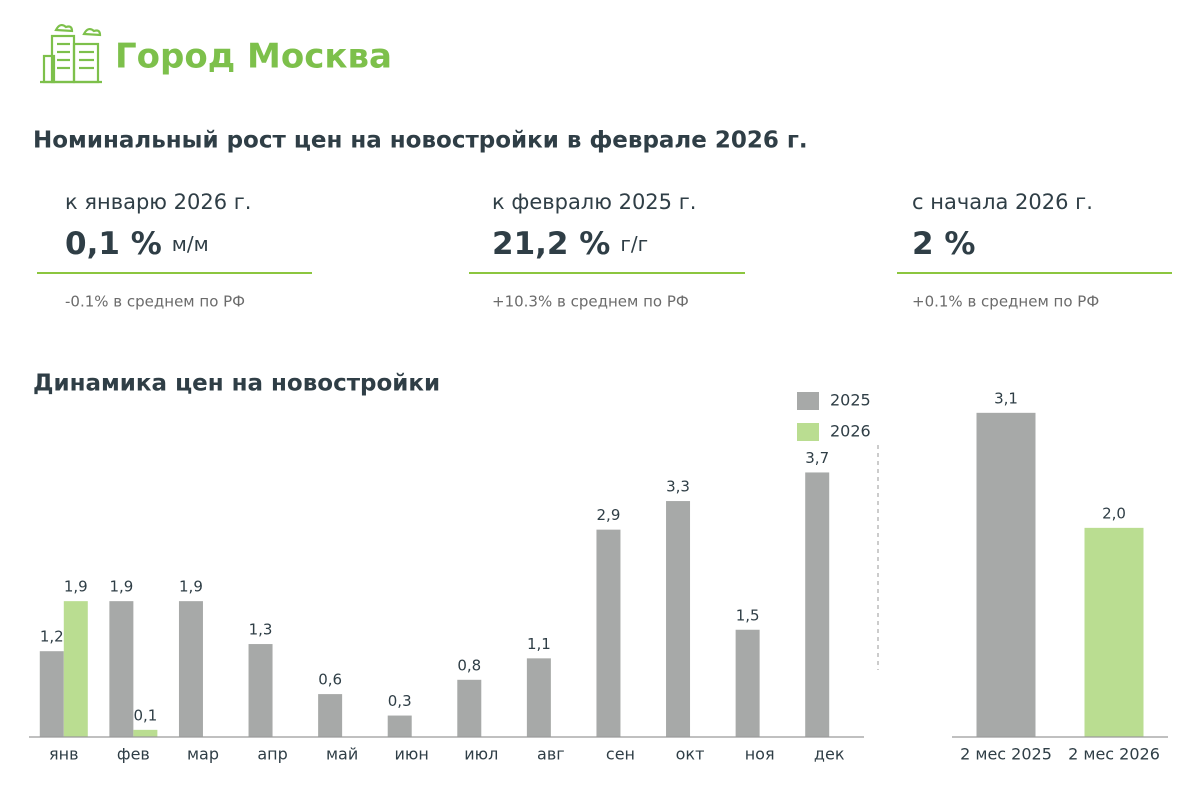  I want to click on kpi-note: +0.1% в среднем по РФ, so click(1005, 302).